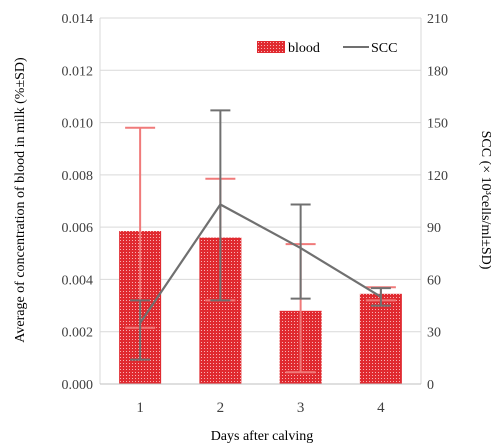 Image resolution: width=491 pixels, height=443 pixels. I want to click on line-scc, so click(260, 263).